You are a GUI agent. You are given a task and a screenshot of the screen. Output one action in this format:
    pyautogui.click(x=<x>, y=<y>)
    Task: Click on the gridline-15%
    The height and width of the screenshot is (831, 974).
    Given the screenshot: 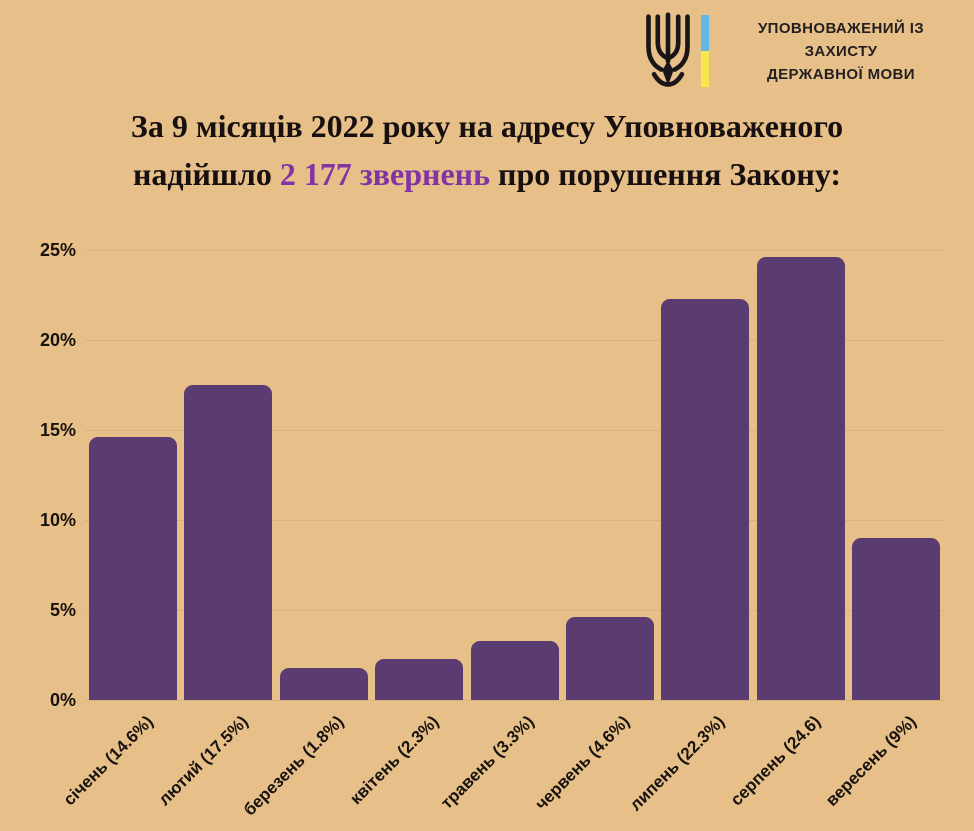 What is the action you would take?
    pyautogui.click(x=515, y=430)
    